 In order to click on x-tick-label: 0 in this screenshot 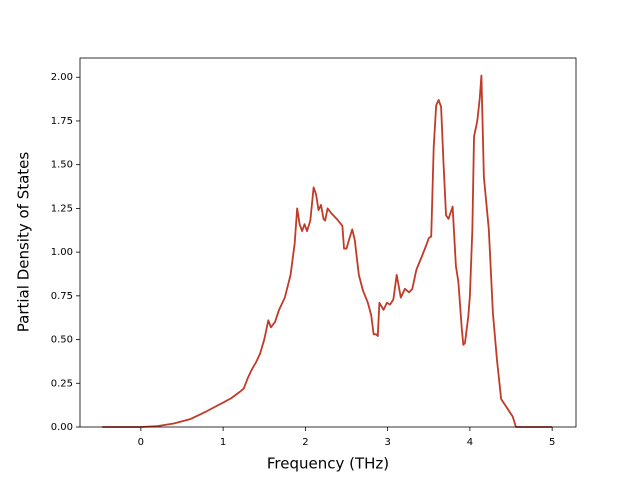, I will do `click(141, 442)`.